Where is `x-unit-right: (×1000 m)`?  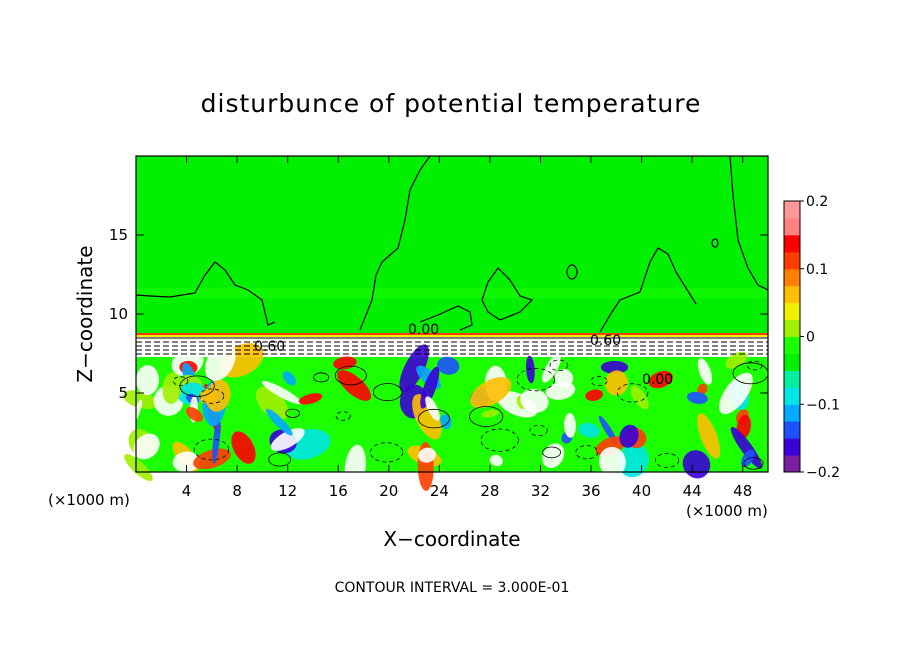 x-unit-right: (×1000 m) is located at coordinates (727, 511).